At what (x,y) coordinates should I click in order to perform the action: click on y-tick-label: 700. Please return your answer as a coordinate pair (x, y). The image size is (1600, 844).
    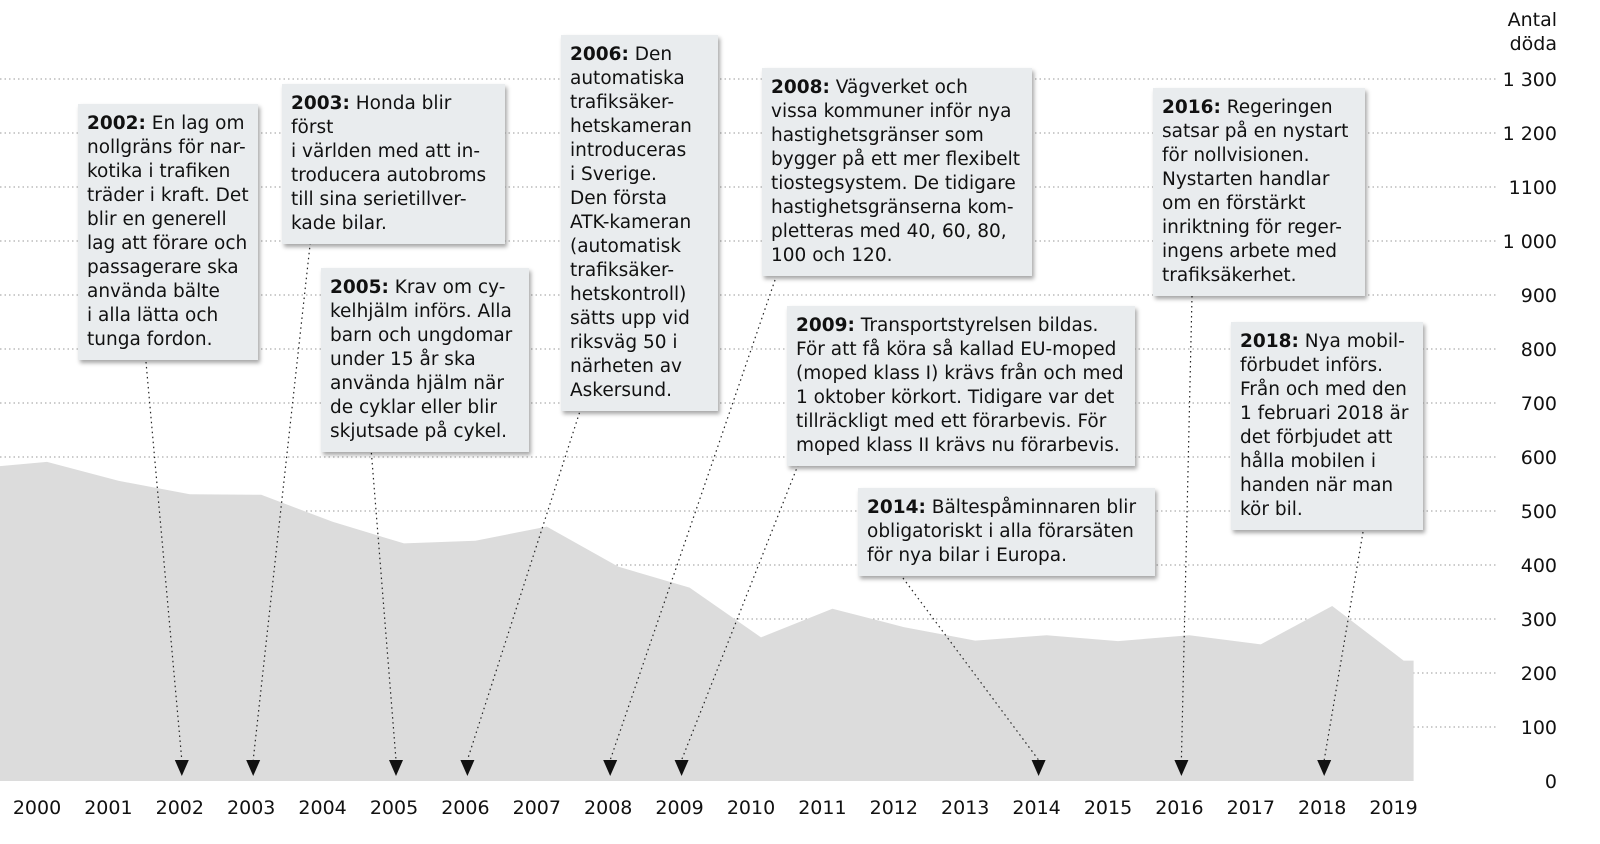
    Looking at the image, I should click on (1539, 404).